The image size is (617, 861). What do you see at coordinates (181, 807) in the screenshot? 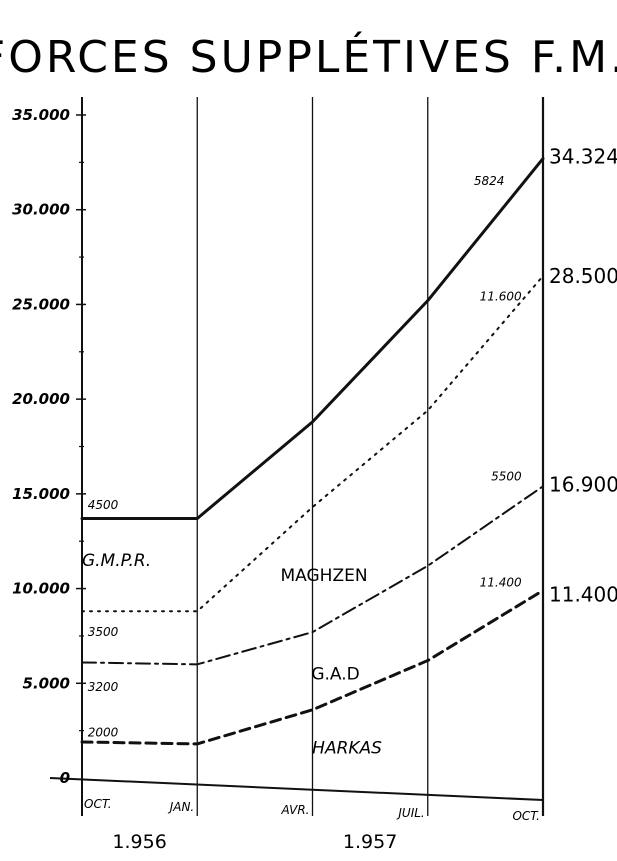
I see `x-tick-label: JAN.` at bounding box center [181, 807].